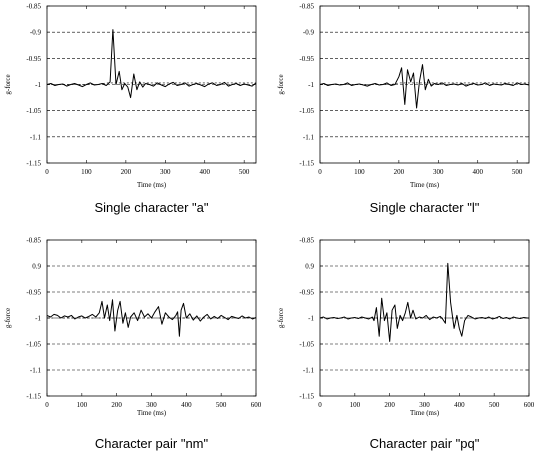  What do you see at coordinates (152, 443) in the screenshot?
I see `panel-caption: Character pair "nm"` at bounding box center [152, 443].